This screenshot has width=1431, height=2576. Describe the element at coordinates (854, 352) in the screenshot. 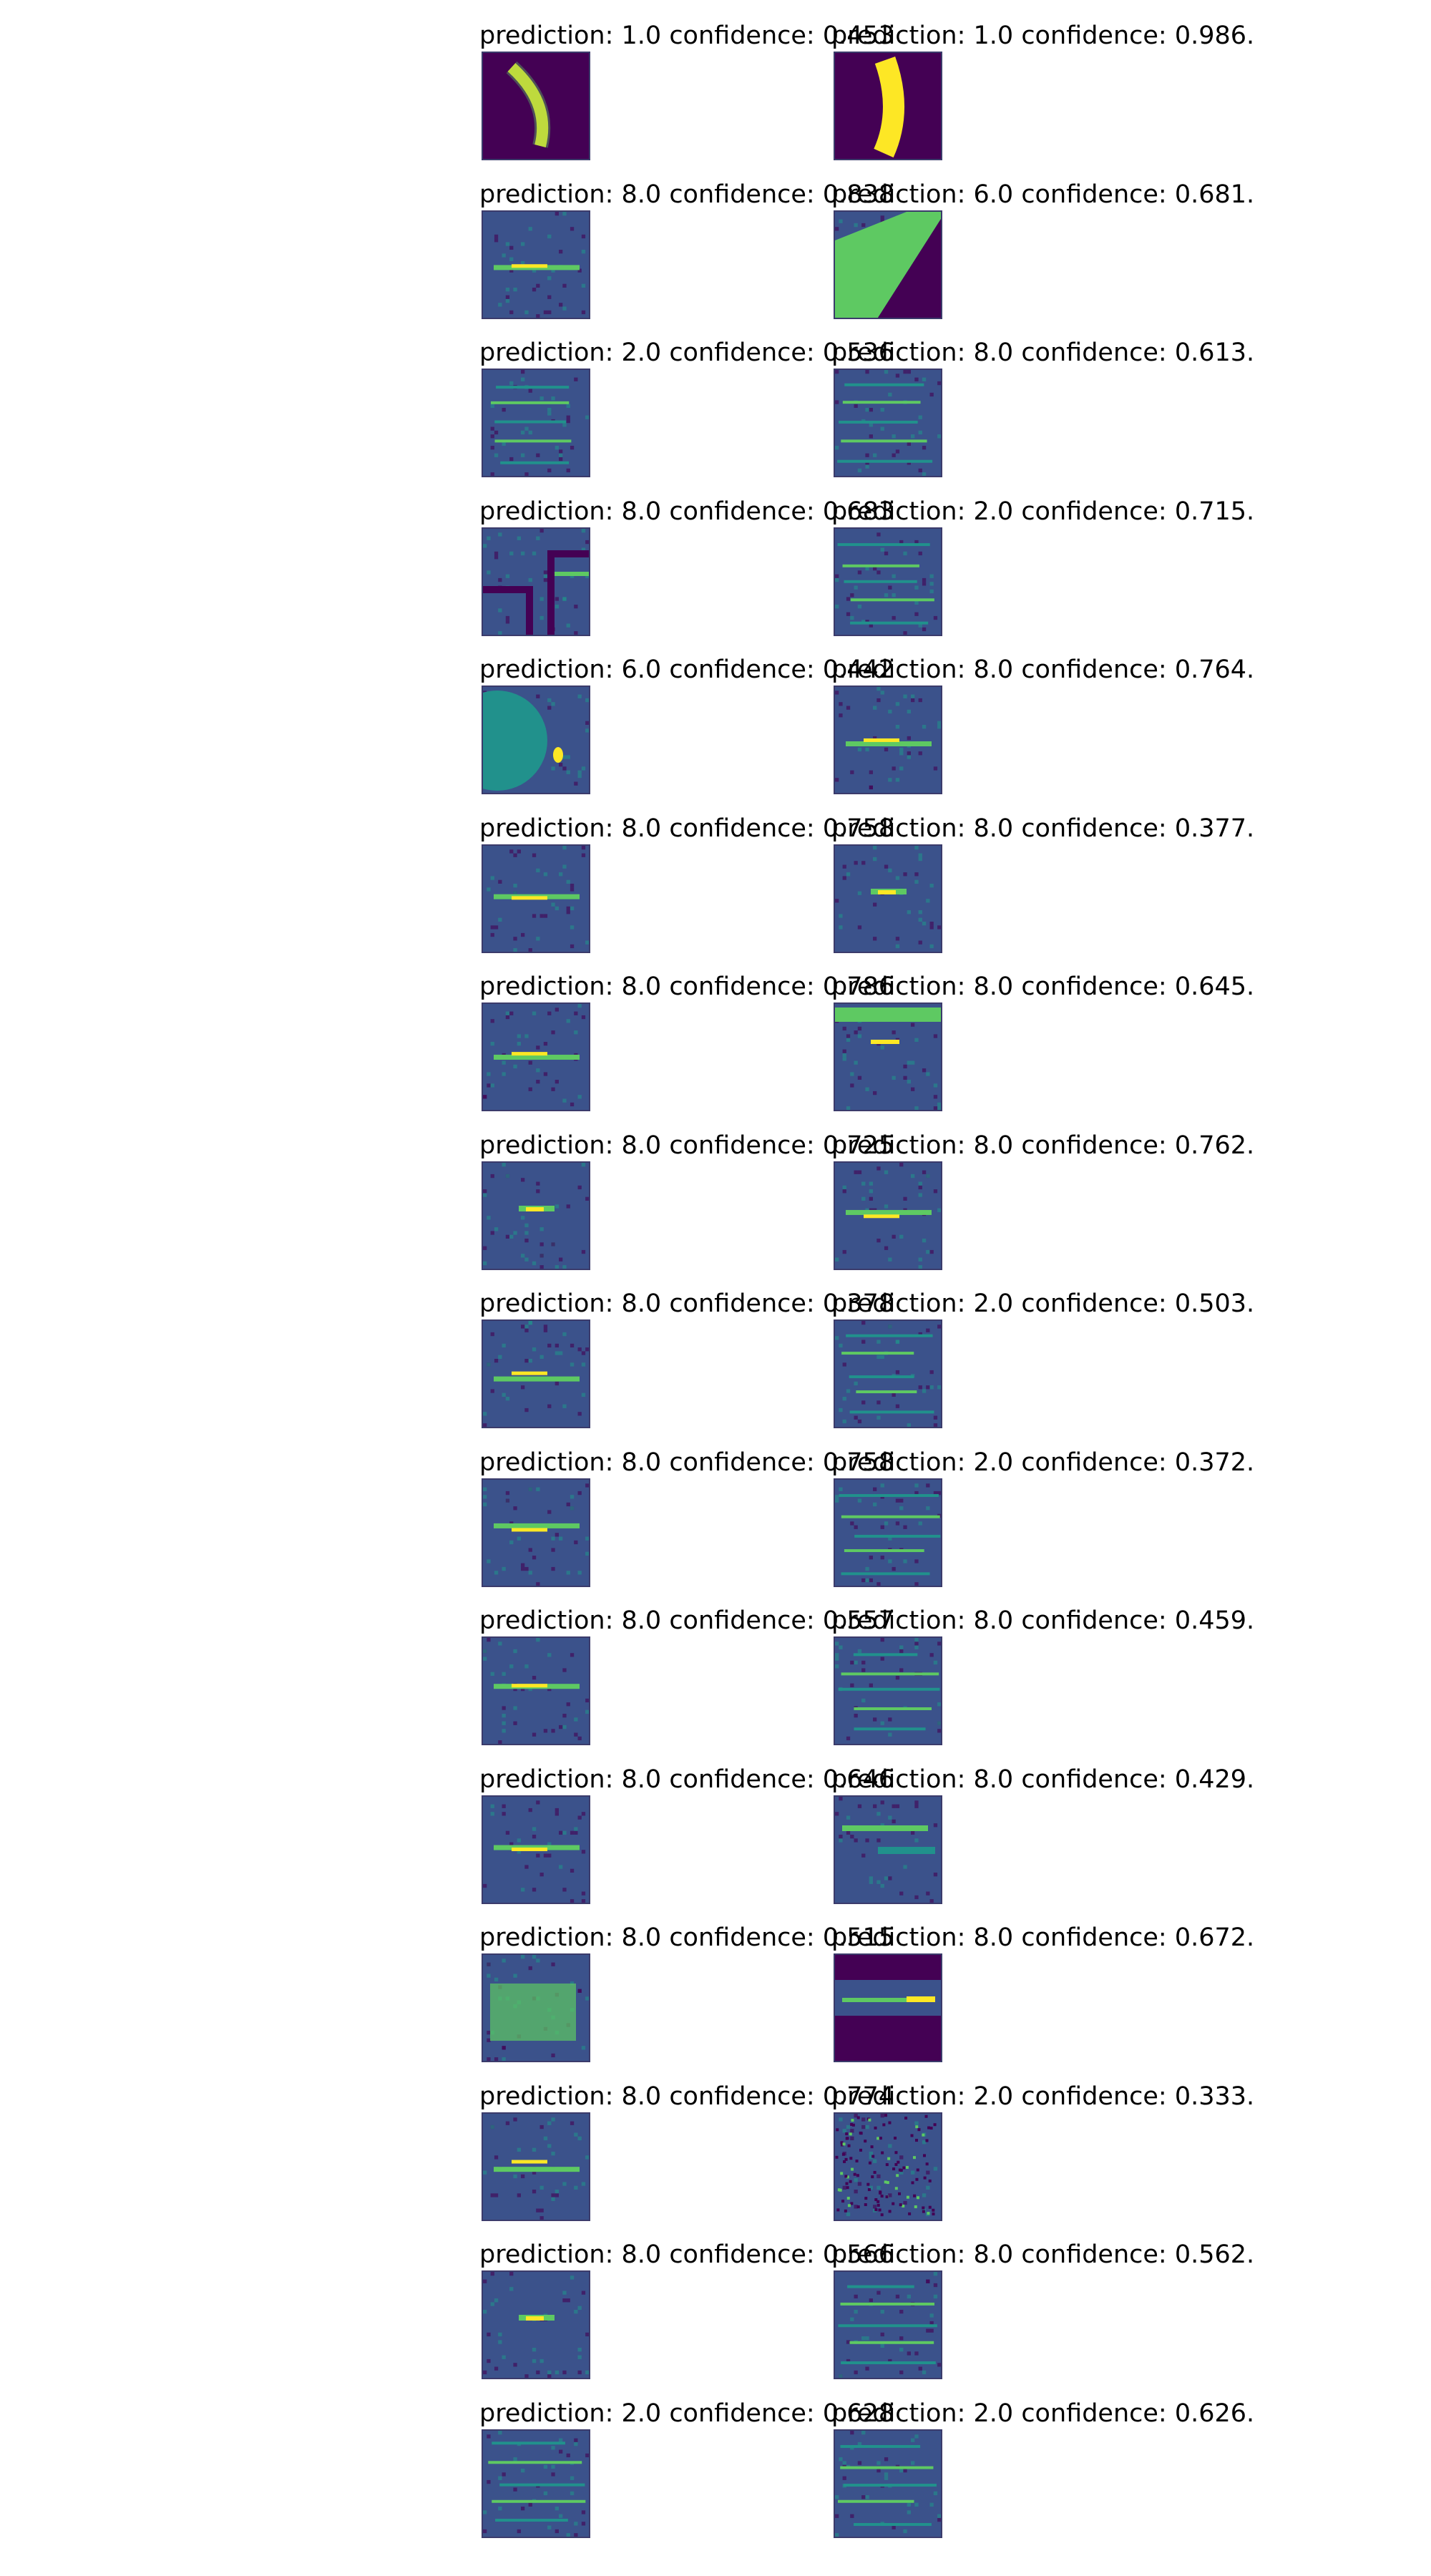

I see `confidence-value: 0.536` at that location.